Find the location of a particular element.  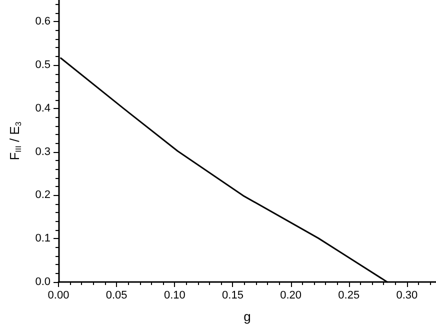

x-axis-title: g is located at coordinates (247, 316).